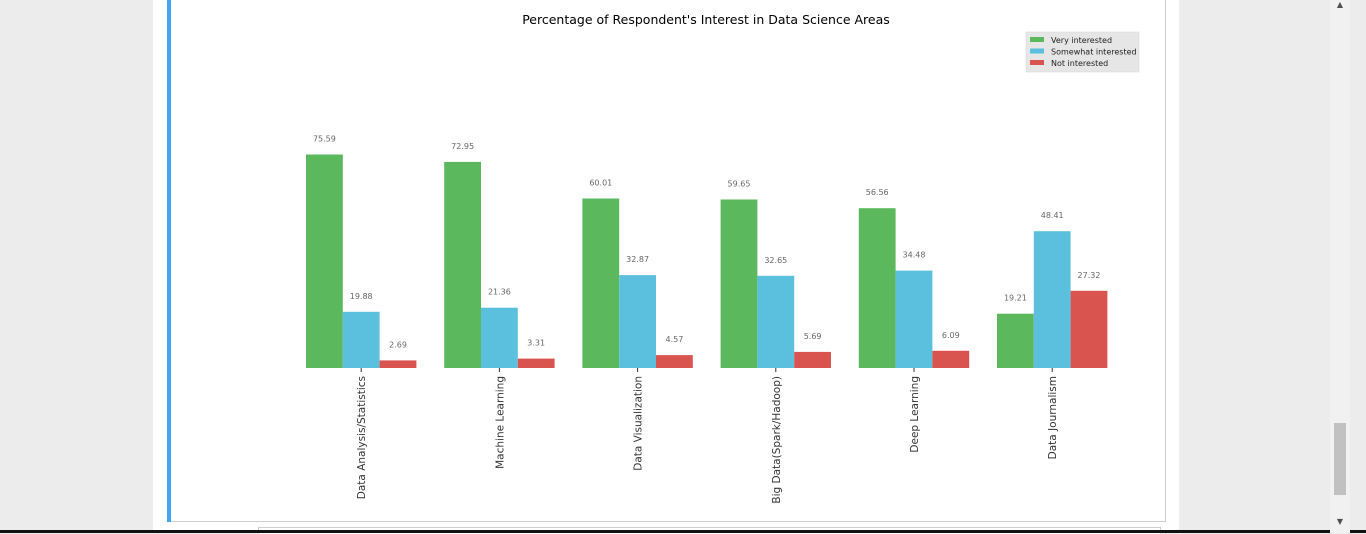 Image resolution: width=1366 pixels, height=534 pixels. What do you see at coordinates (775, 260) in the screenshot?
I see `data-label: 32.65` at bounding box center [775, 260].